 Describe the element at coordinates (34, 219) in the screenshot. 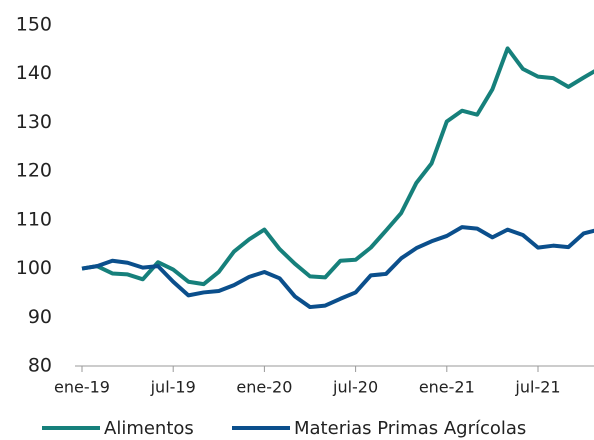

I see `y-tick-label: 110` at that location.